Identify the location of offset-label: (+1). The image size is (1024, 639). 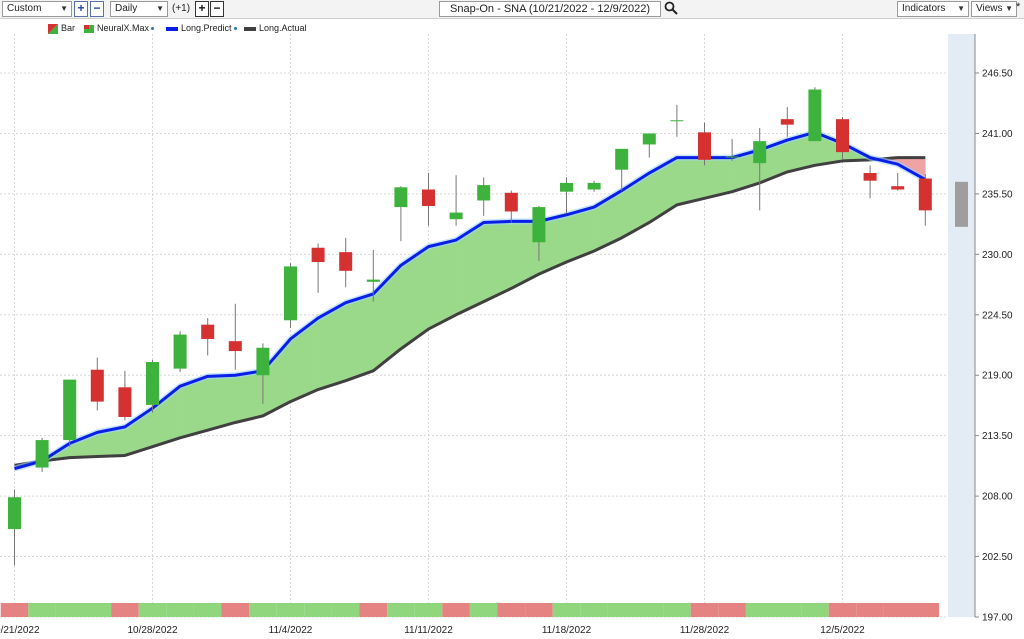
(181, 8).